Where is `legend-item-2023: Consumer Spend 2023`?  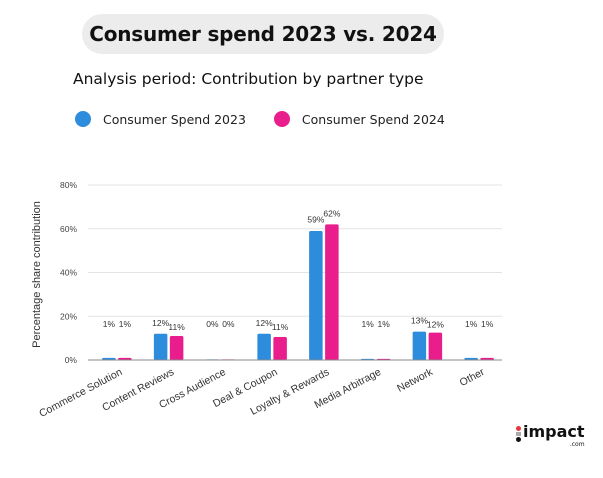 legend-item-2023: Consumer Spend 2023 is located at coordinates (160, 119).